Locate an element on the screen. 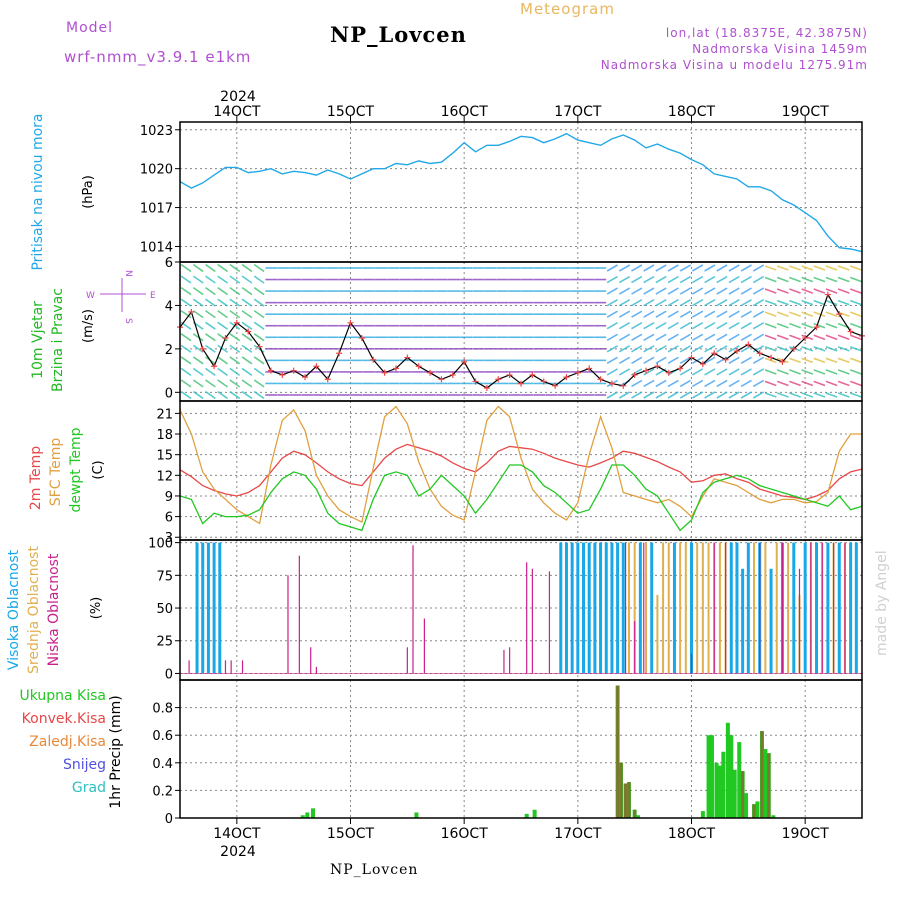 The height and width of the screenshot is (900, 900). bottom-day-label: 14OCT is located at coordinates (237, 834).